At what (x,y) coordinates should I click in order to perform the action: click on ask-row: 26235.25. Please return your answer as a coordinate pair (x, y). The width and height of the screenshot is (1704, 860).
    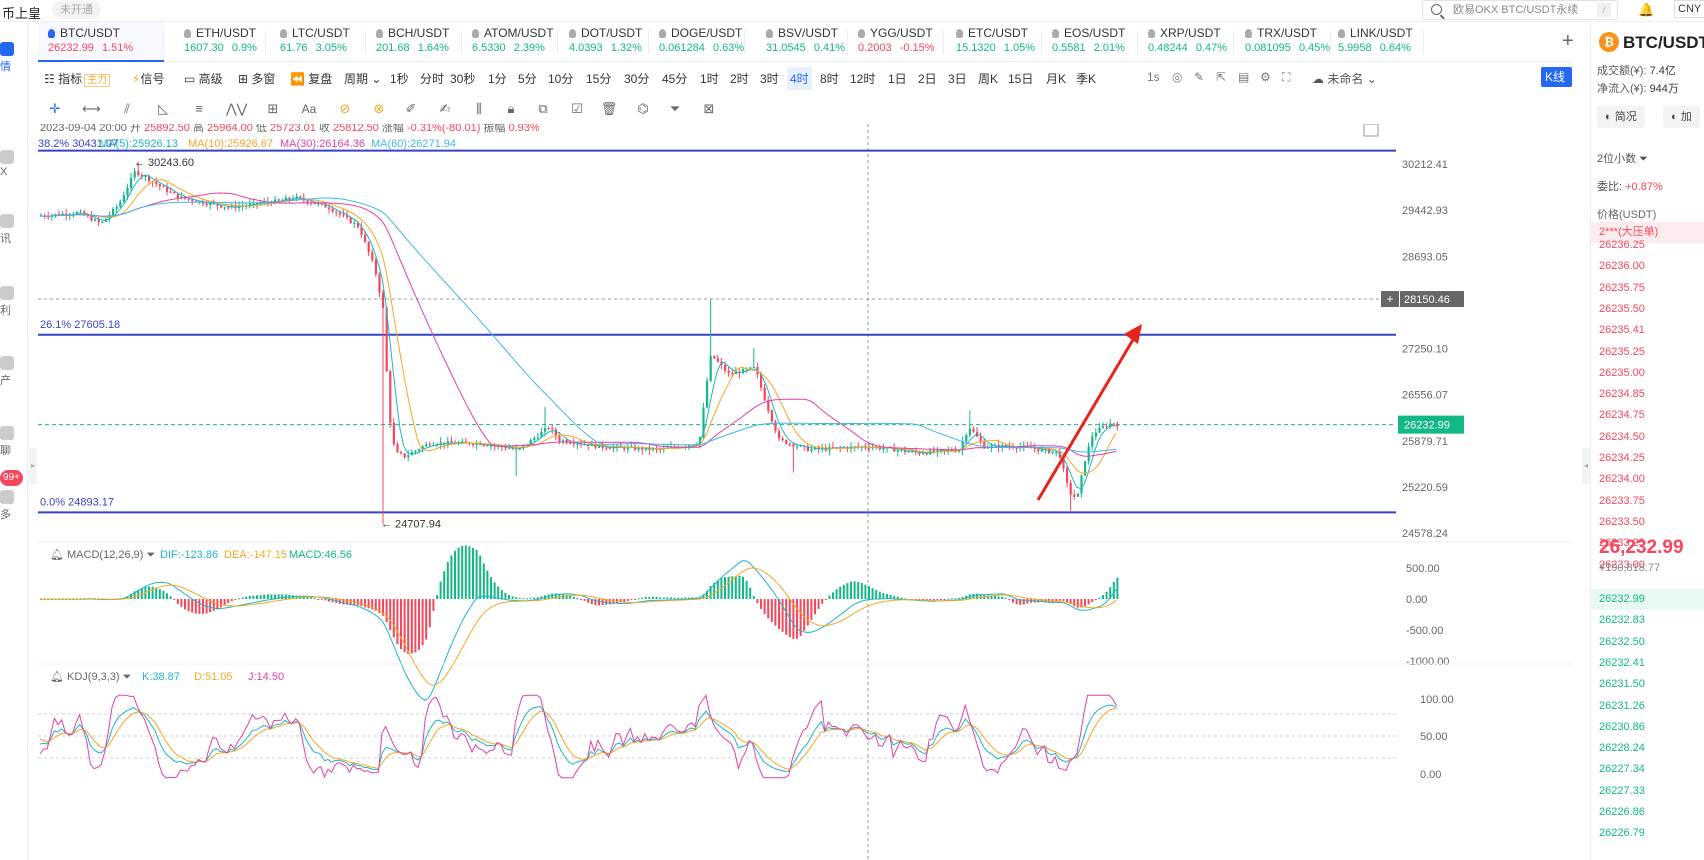
    Looking at the image, I should click on (1647, 352).